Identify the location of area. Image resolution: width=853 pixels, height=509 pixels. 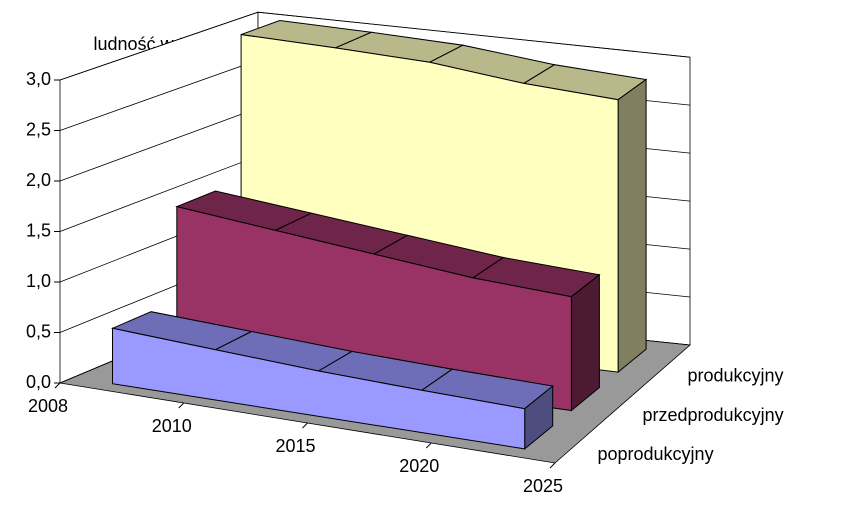
(319, 388).